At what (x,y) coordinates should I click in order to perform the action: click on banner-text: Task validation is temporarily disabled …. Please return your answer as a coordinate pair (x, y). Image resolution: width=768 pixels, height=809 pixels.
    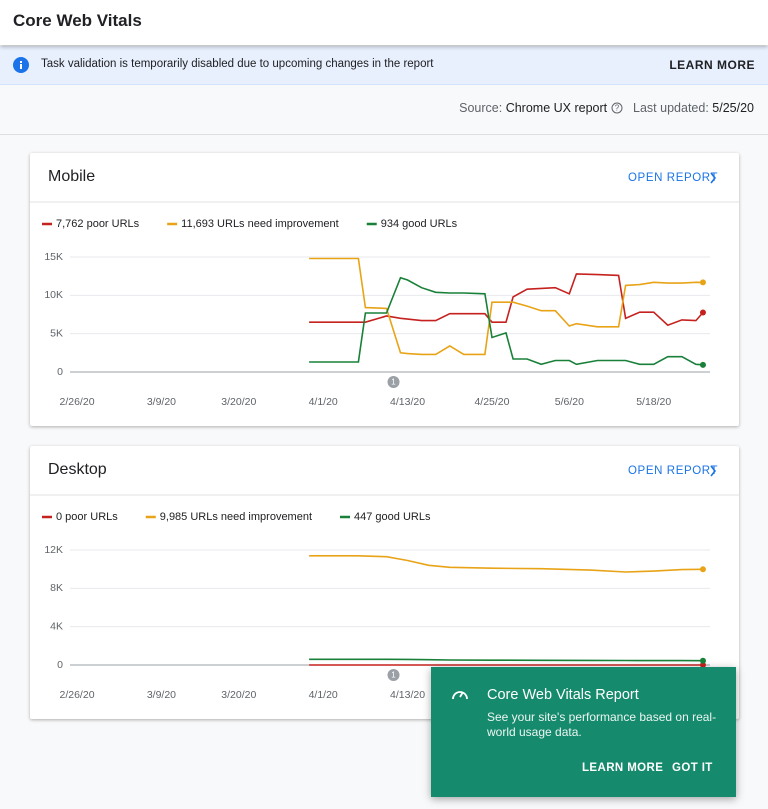
    Looking at the image, I should click on (237, 64).